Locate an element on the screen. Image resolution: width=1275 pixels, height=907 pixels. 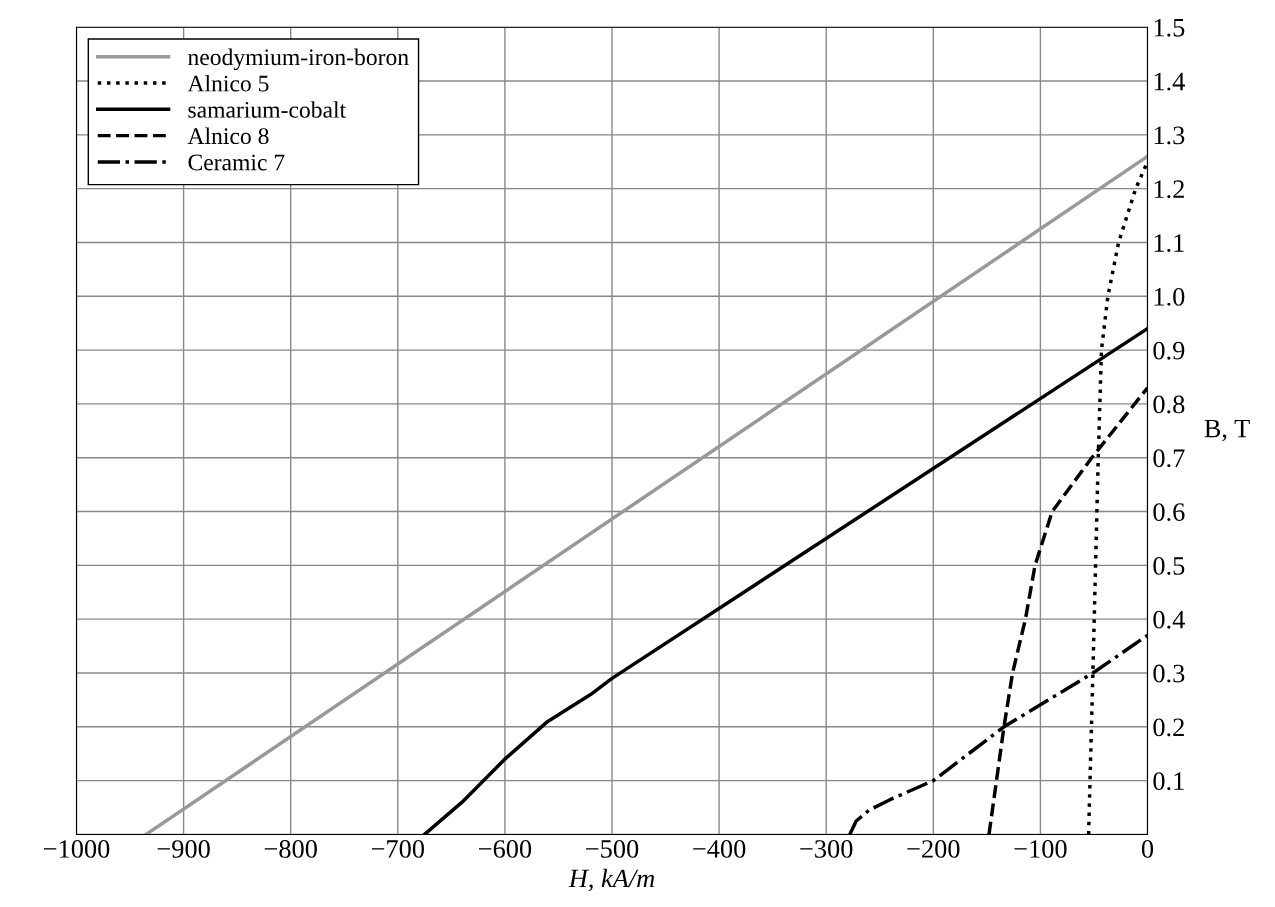
legend-label: samarium-cobalt is located at coordinates (267, 109).